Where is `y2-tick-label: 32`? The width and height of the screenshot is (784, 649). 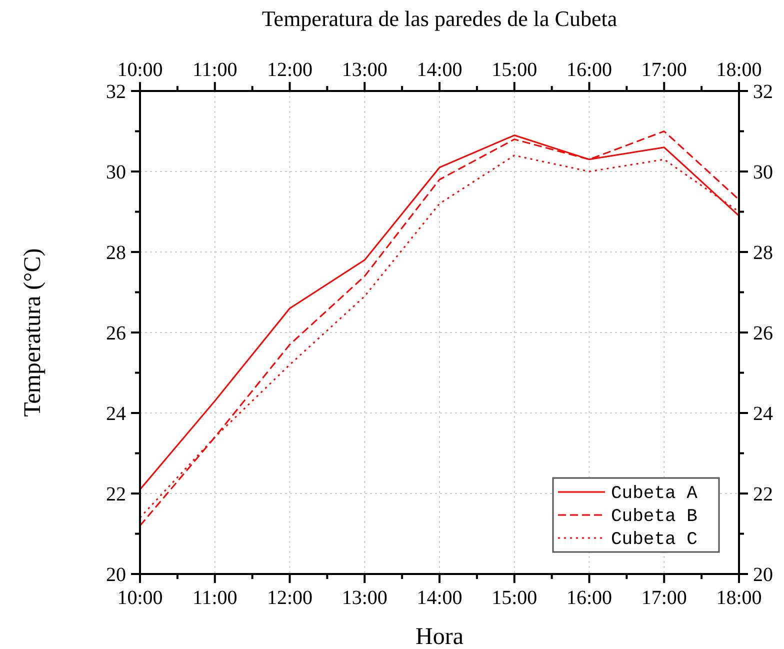
y2-tick-label: 32 is located at coordinates (763, 92).